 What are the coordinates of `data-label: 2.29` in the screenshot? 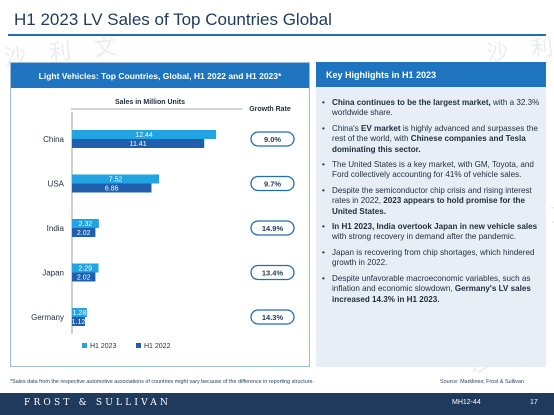 It's located at (85, 269).